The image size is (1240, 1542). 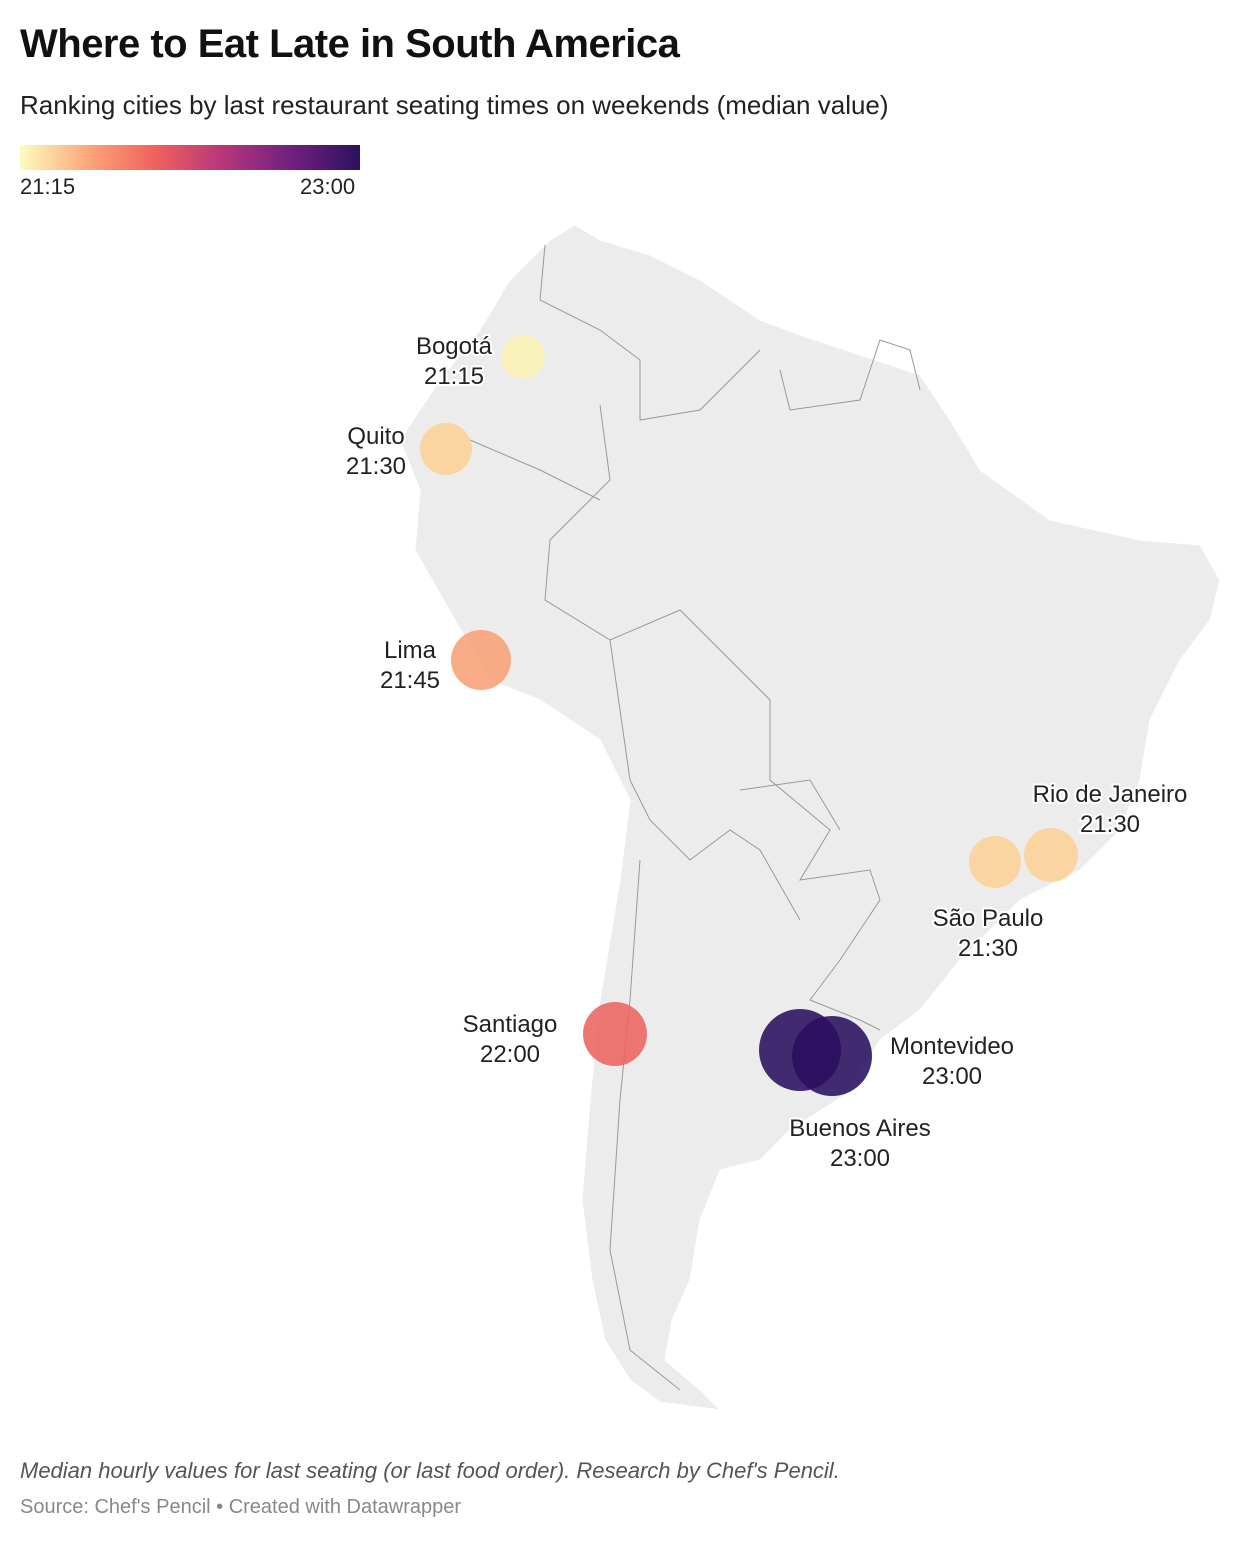 What do you see at coordinates (859, 1128) in the screenshot?
I see `city-name-label-buenos-aires: Buenos Aires` at bounding box center [859, 1128].